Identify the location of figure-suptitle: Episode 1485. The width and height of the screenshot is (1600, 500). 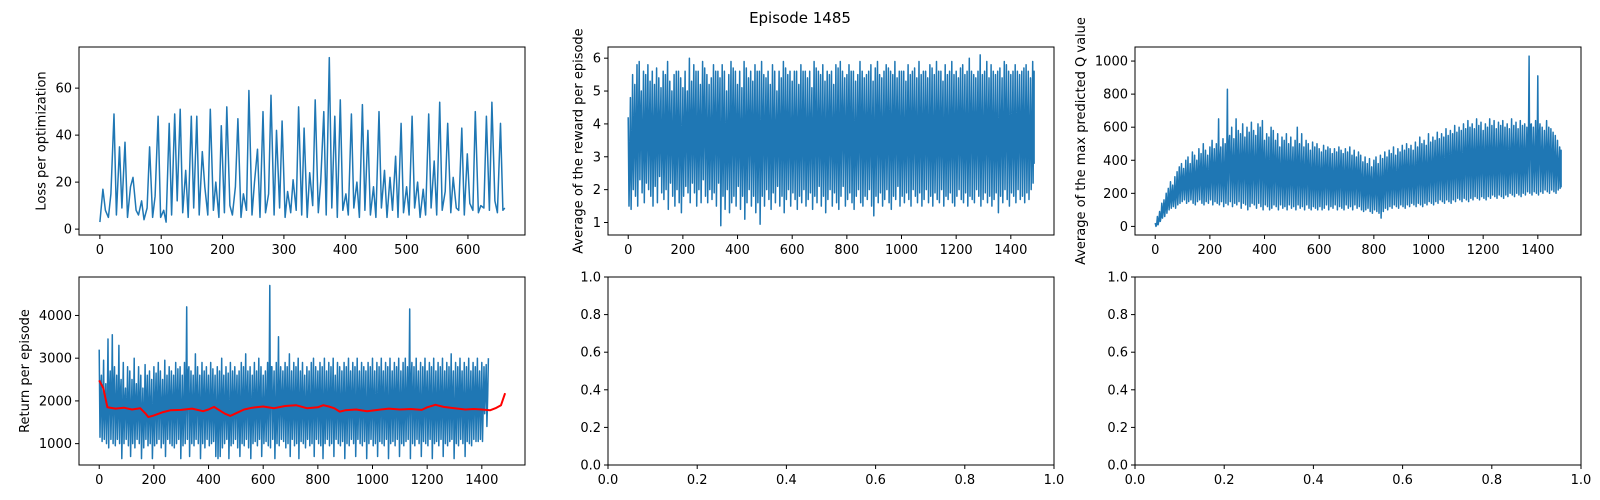
(800, 18).